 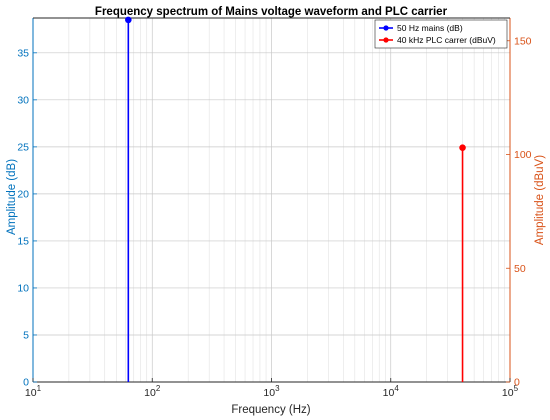 What do you see at coordinates (23, 53) in the screenshot?
I see `left-y-tick-label: 35` at bounding box center [23, 53].